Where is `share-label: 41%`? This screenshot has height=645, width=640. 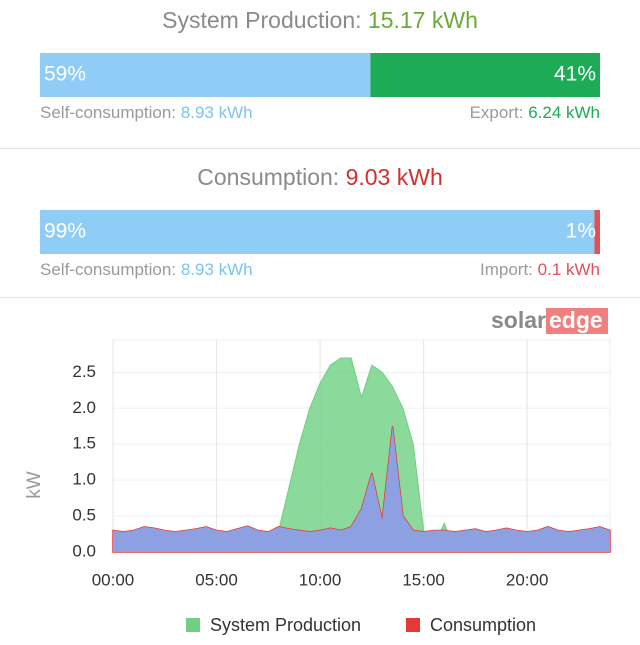
share-label: 41% is located at coordinates (575, 74).